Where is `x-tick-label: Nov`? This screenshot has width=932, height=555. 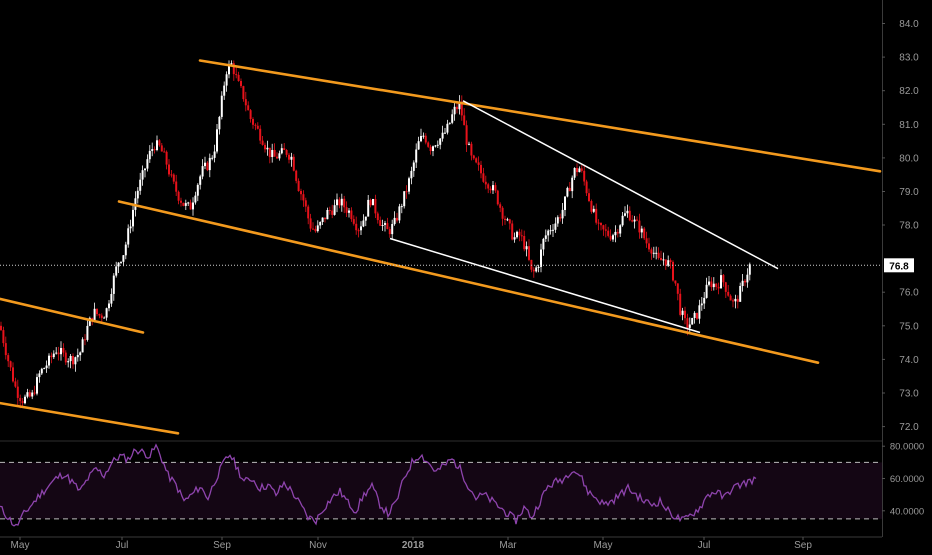 x-tick-label: Nov is located at coordinates (318, 545).